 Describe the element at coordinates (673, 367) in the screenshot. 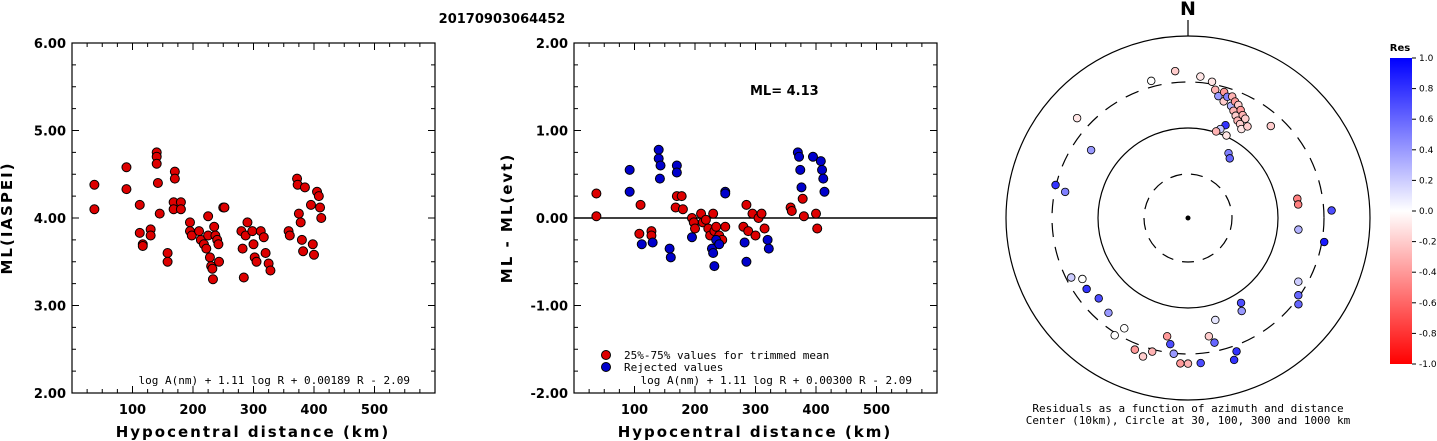

I see `legend-label-rejected: Rejected values` at that location.